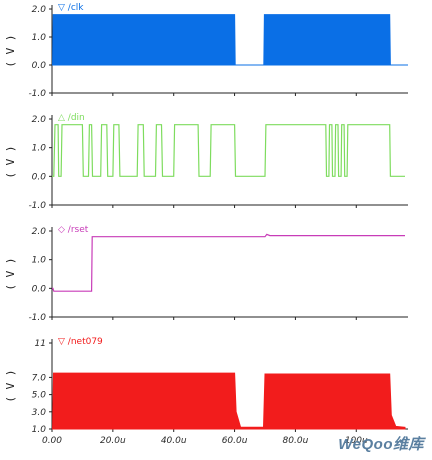  I want to click on watermark-logo: WeQoo维库, so click(381, 444).